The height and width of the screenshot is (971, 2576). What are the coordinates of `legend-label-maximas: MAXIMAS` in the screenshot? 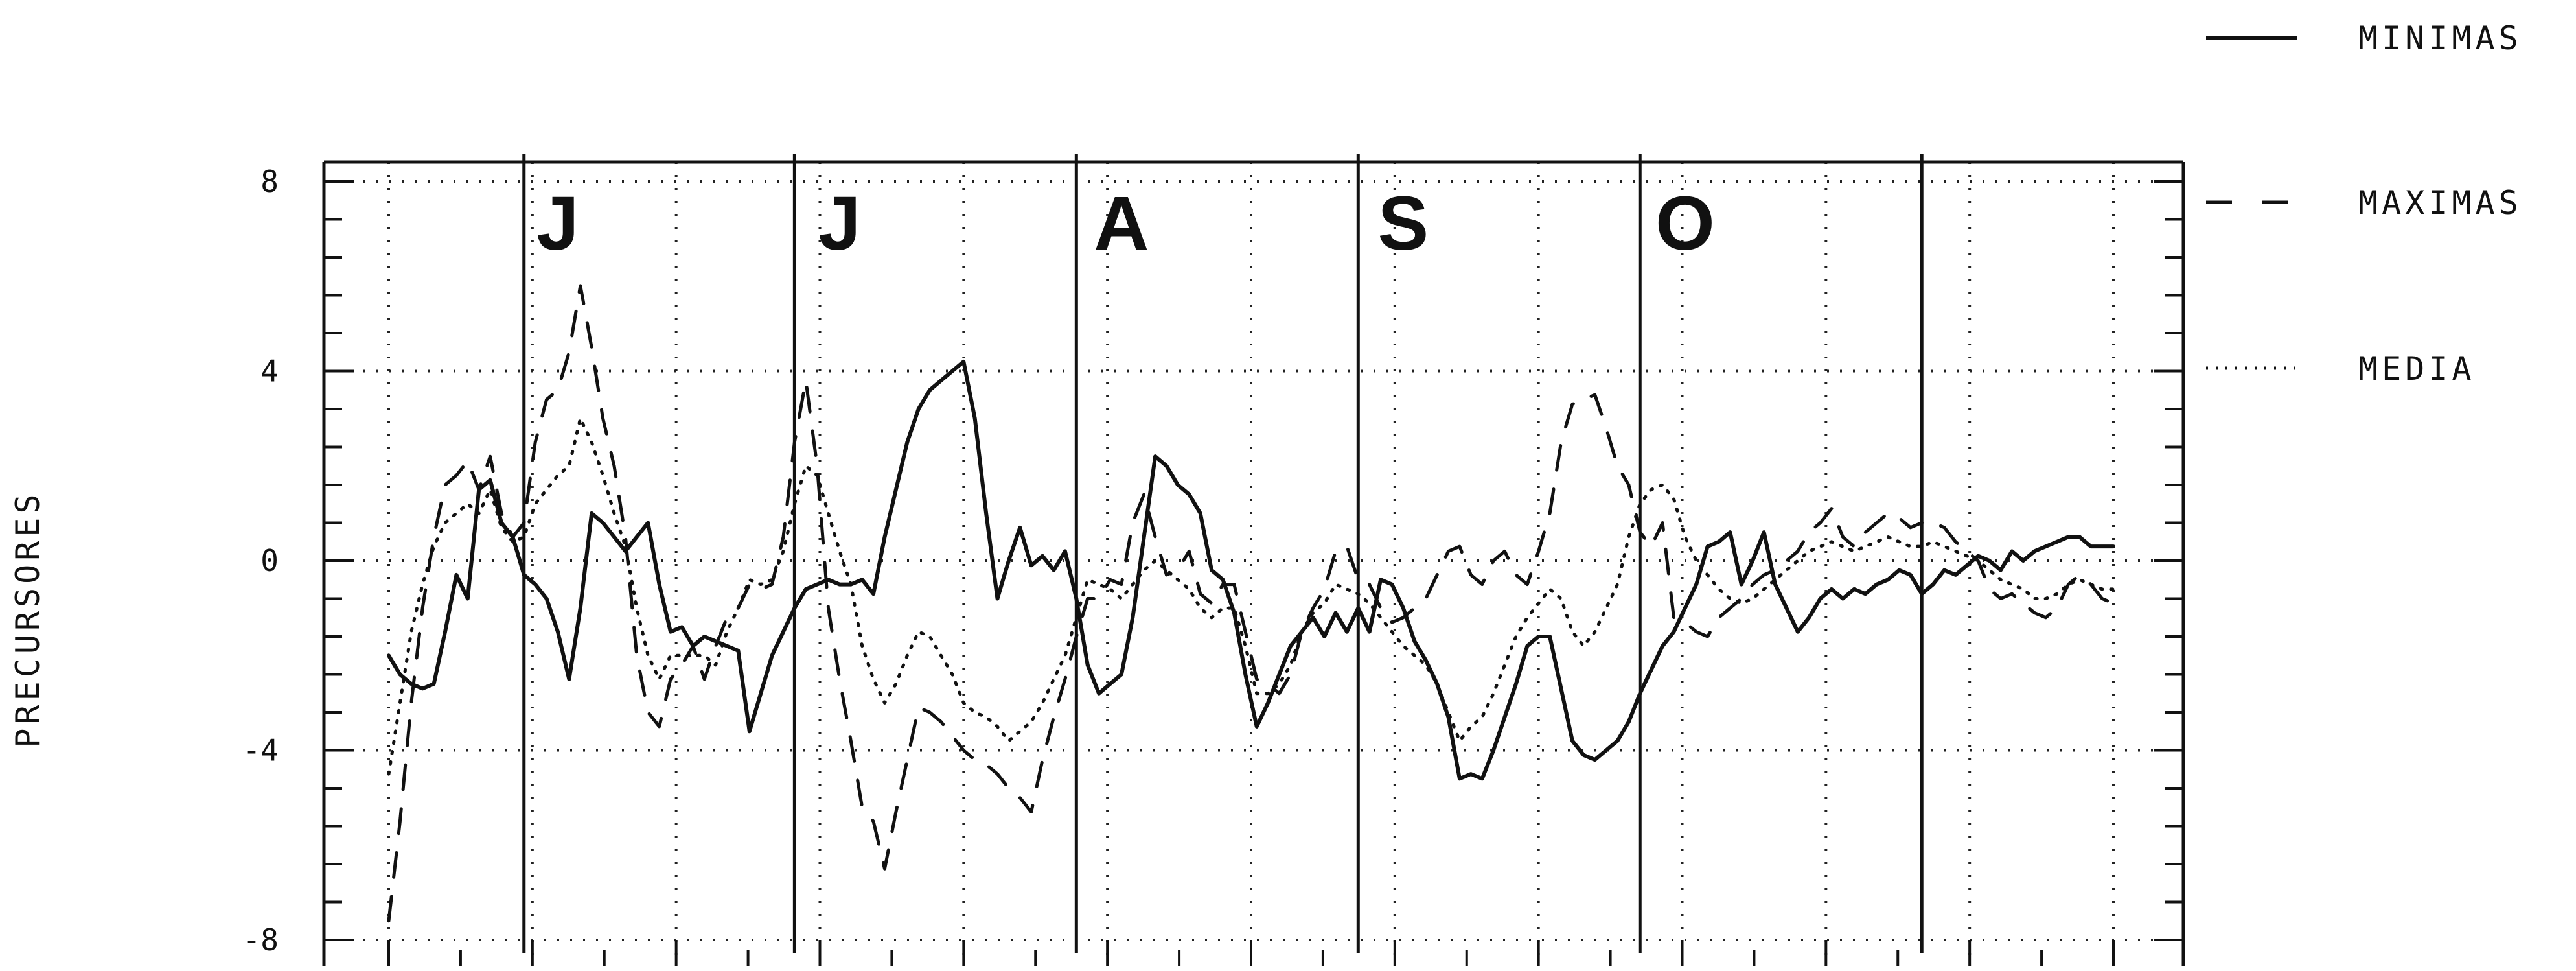 It's located at (2440, 203).